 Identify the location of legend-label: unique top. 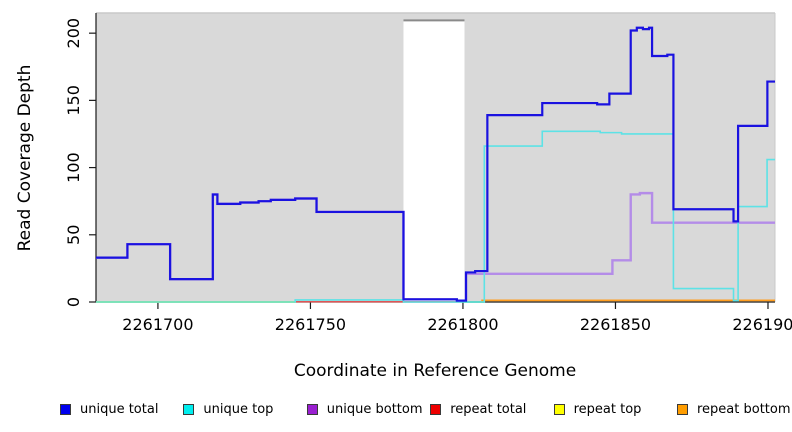
(238, 409).